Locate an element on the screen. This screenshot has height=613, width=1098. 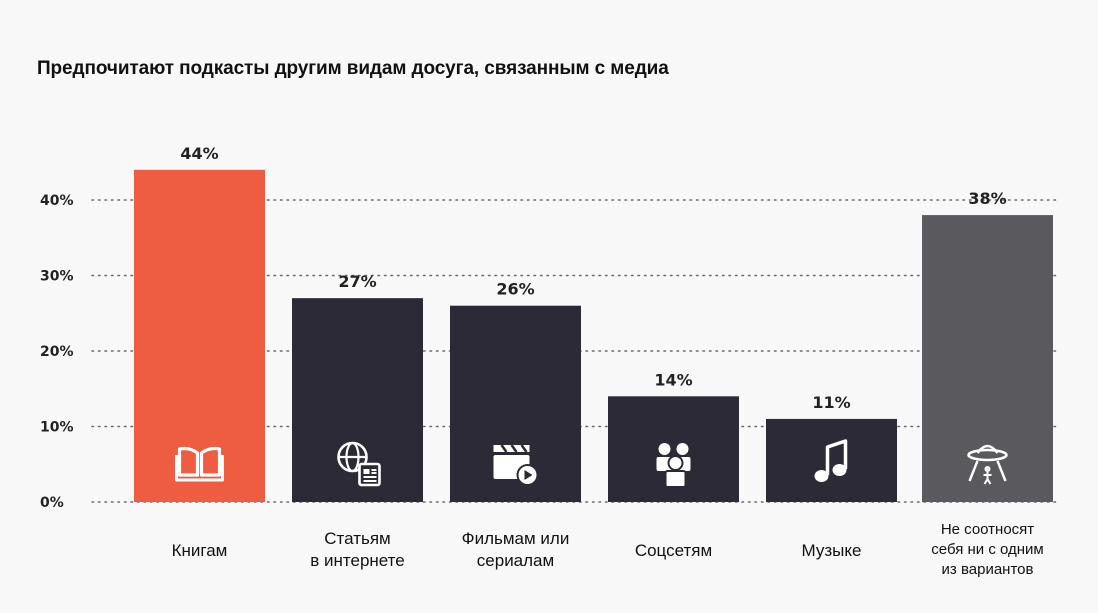
value-label: 27% is located at coordinates (357, 281).